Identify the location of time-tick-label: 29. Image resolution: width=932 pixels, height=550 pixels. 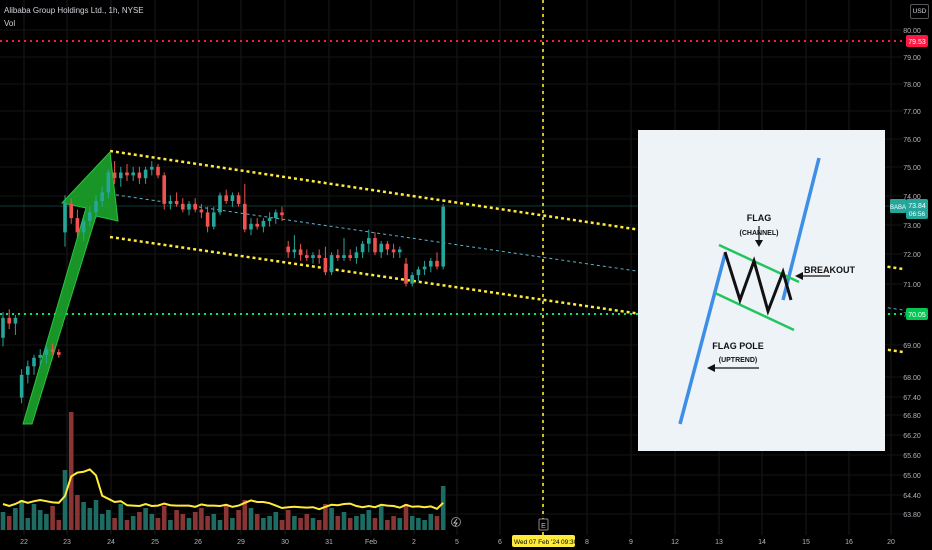
(241, 542).